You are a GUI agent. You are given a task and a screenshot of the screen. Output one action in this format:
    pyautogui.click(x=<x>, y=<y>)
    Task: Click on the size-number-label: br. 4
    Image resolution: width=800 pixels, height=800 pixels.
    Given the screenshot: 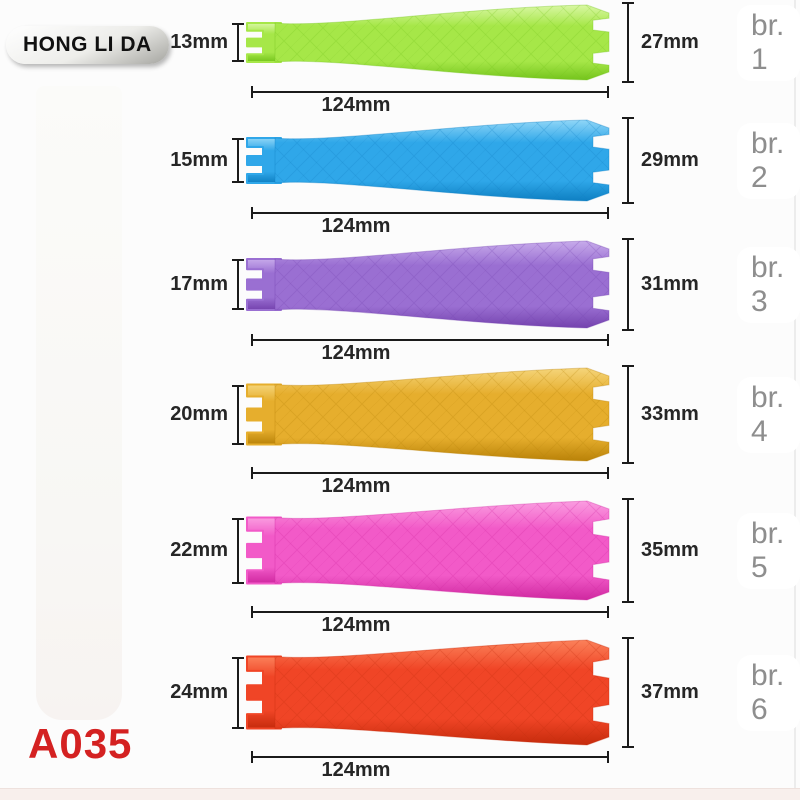 What is the action you would take?
    pyautogui.click(x=768, y=414)
    